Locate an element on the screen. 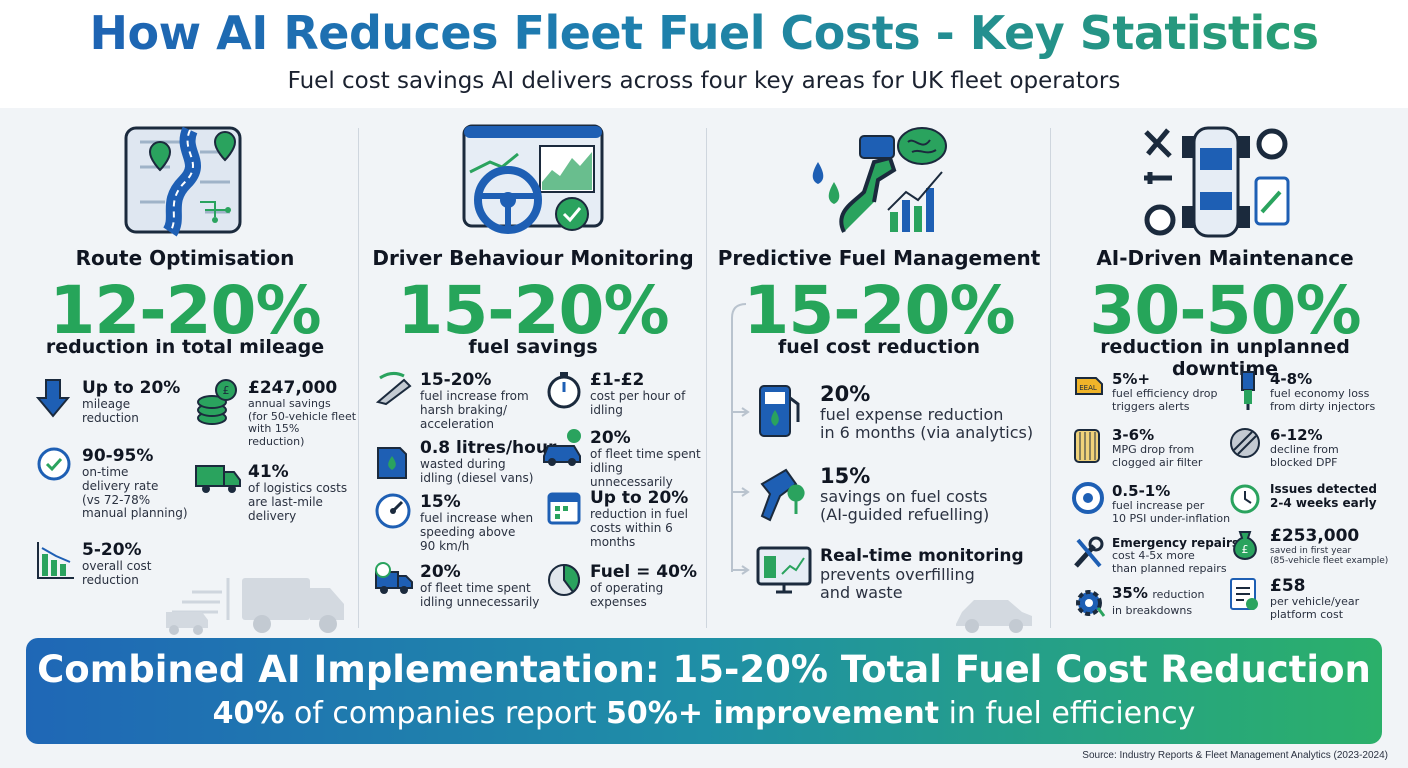  down-arrow-icon is located at coordinates (53, 398).